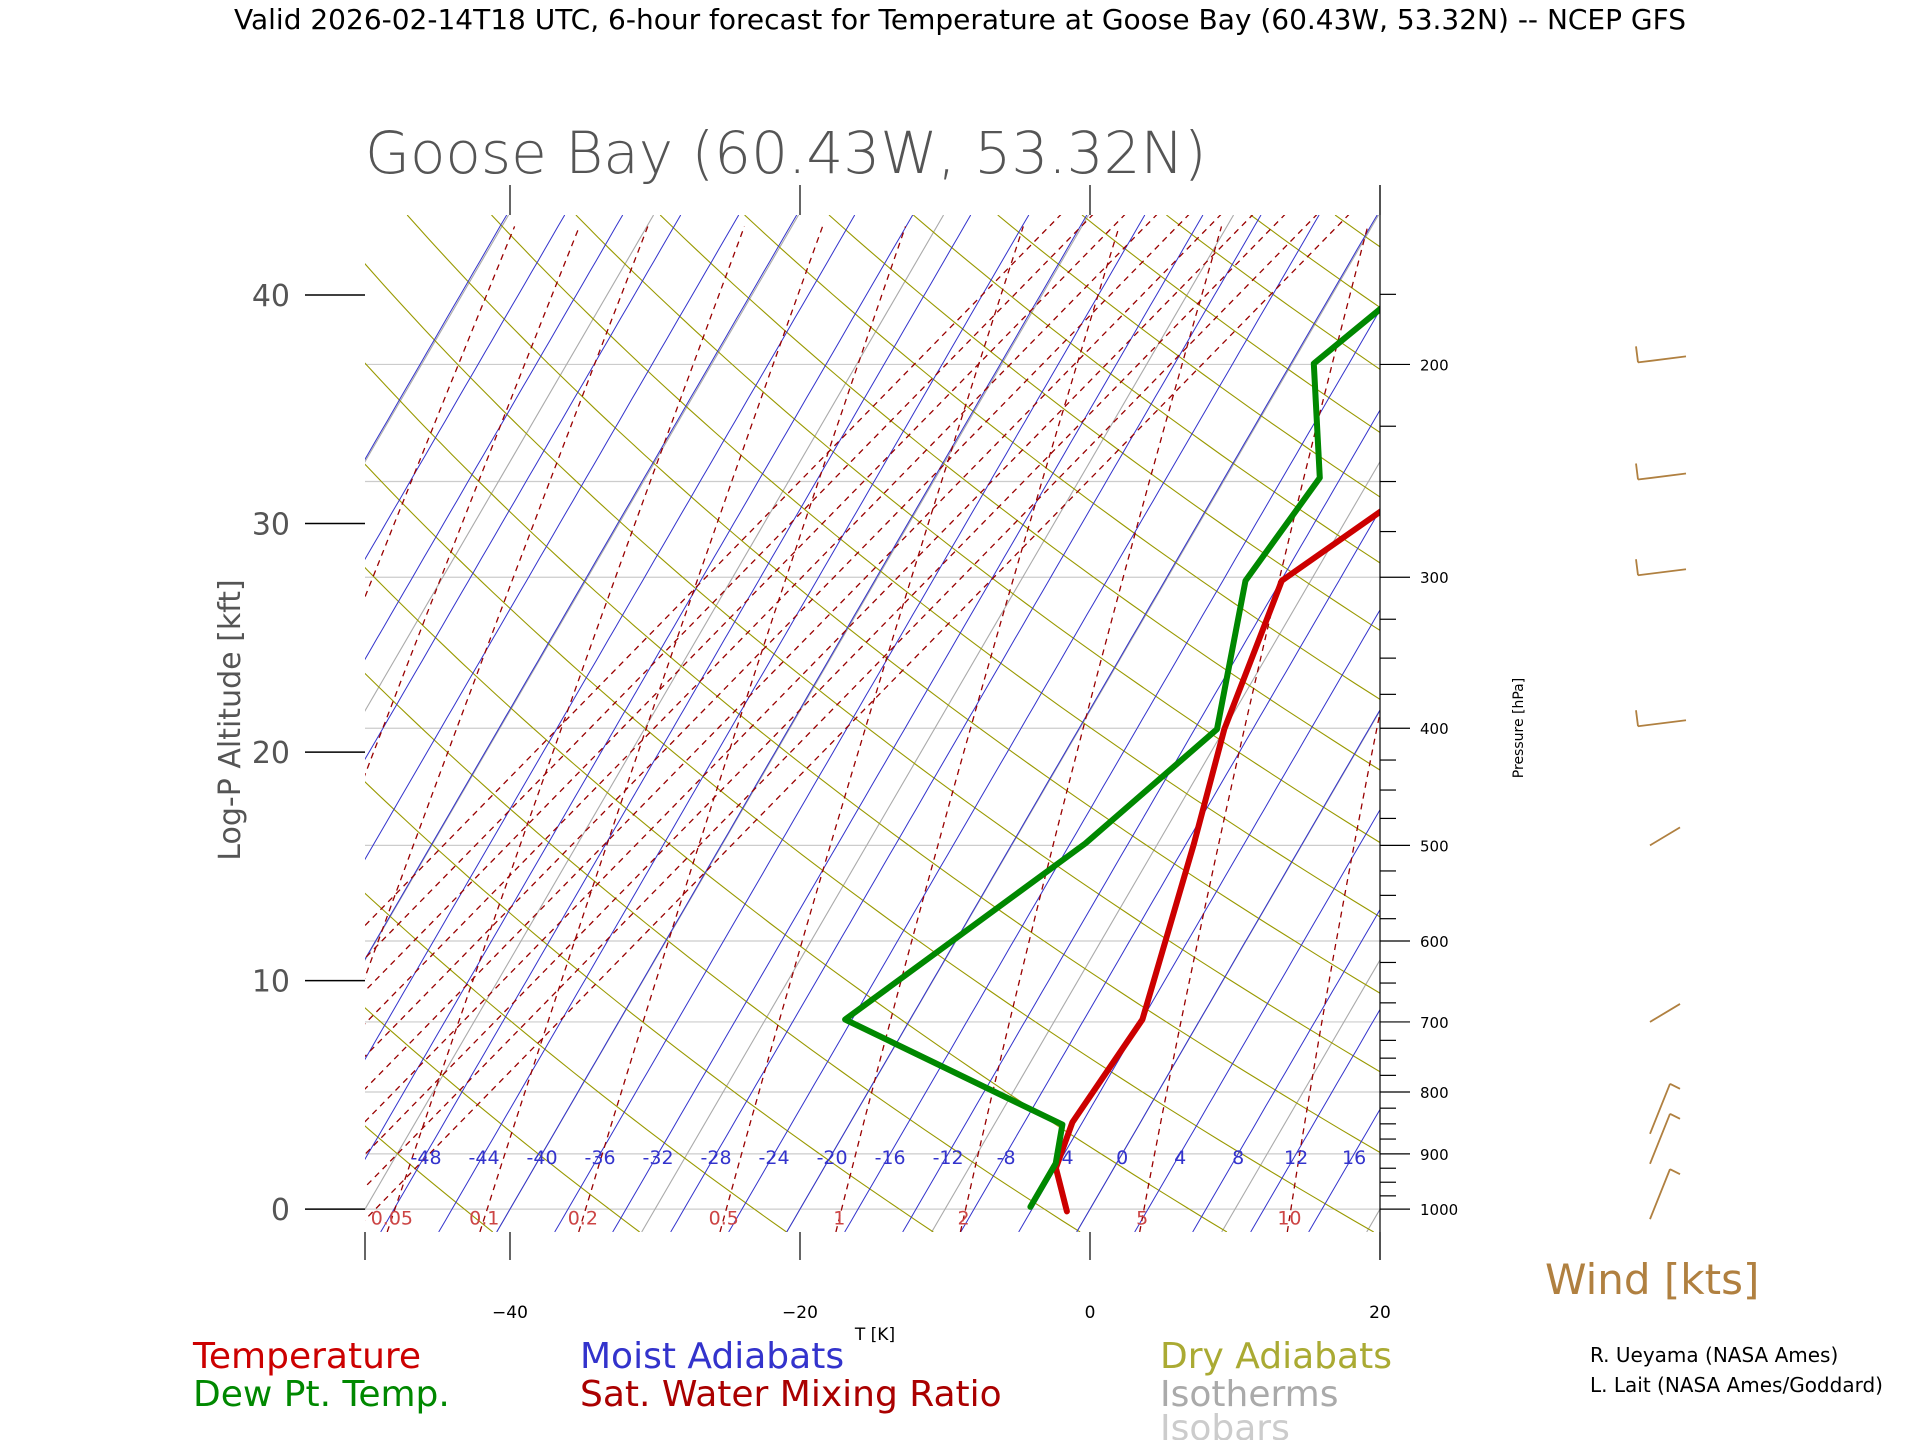 The width and height of the screenshot is (1920, 1440). What do you see at coordinates (306, 1356) in the screenshot?
I see `legend-temperature: Temperature` at bounding box center [306, 1356].